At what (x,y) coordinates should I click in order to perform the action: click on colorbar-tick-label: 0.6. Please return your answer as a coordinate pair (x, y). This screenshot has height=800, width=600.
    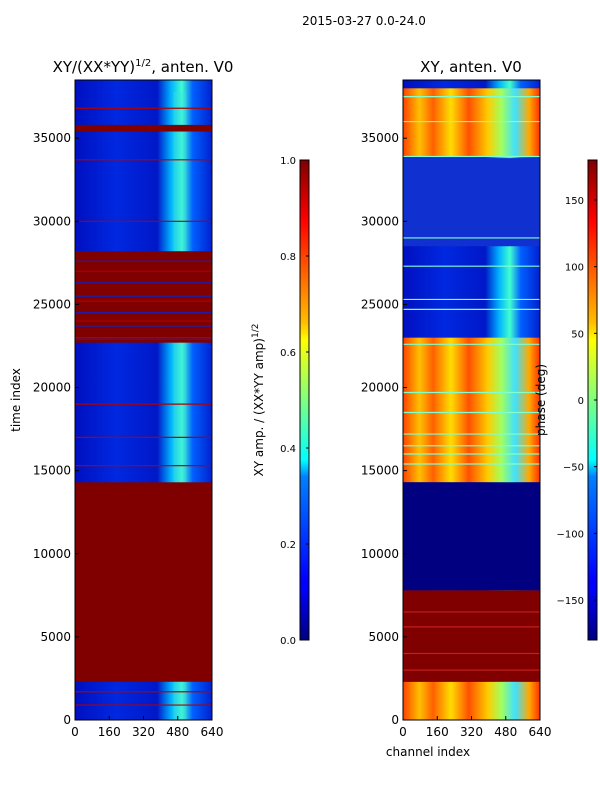
    Looking at the image, I should click on (288, 353).